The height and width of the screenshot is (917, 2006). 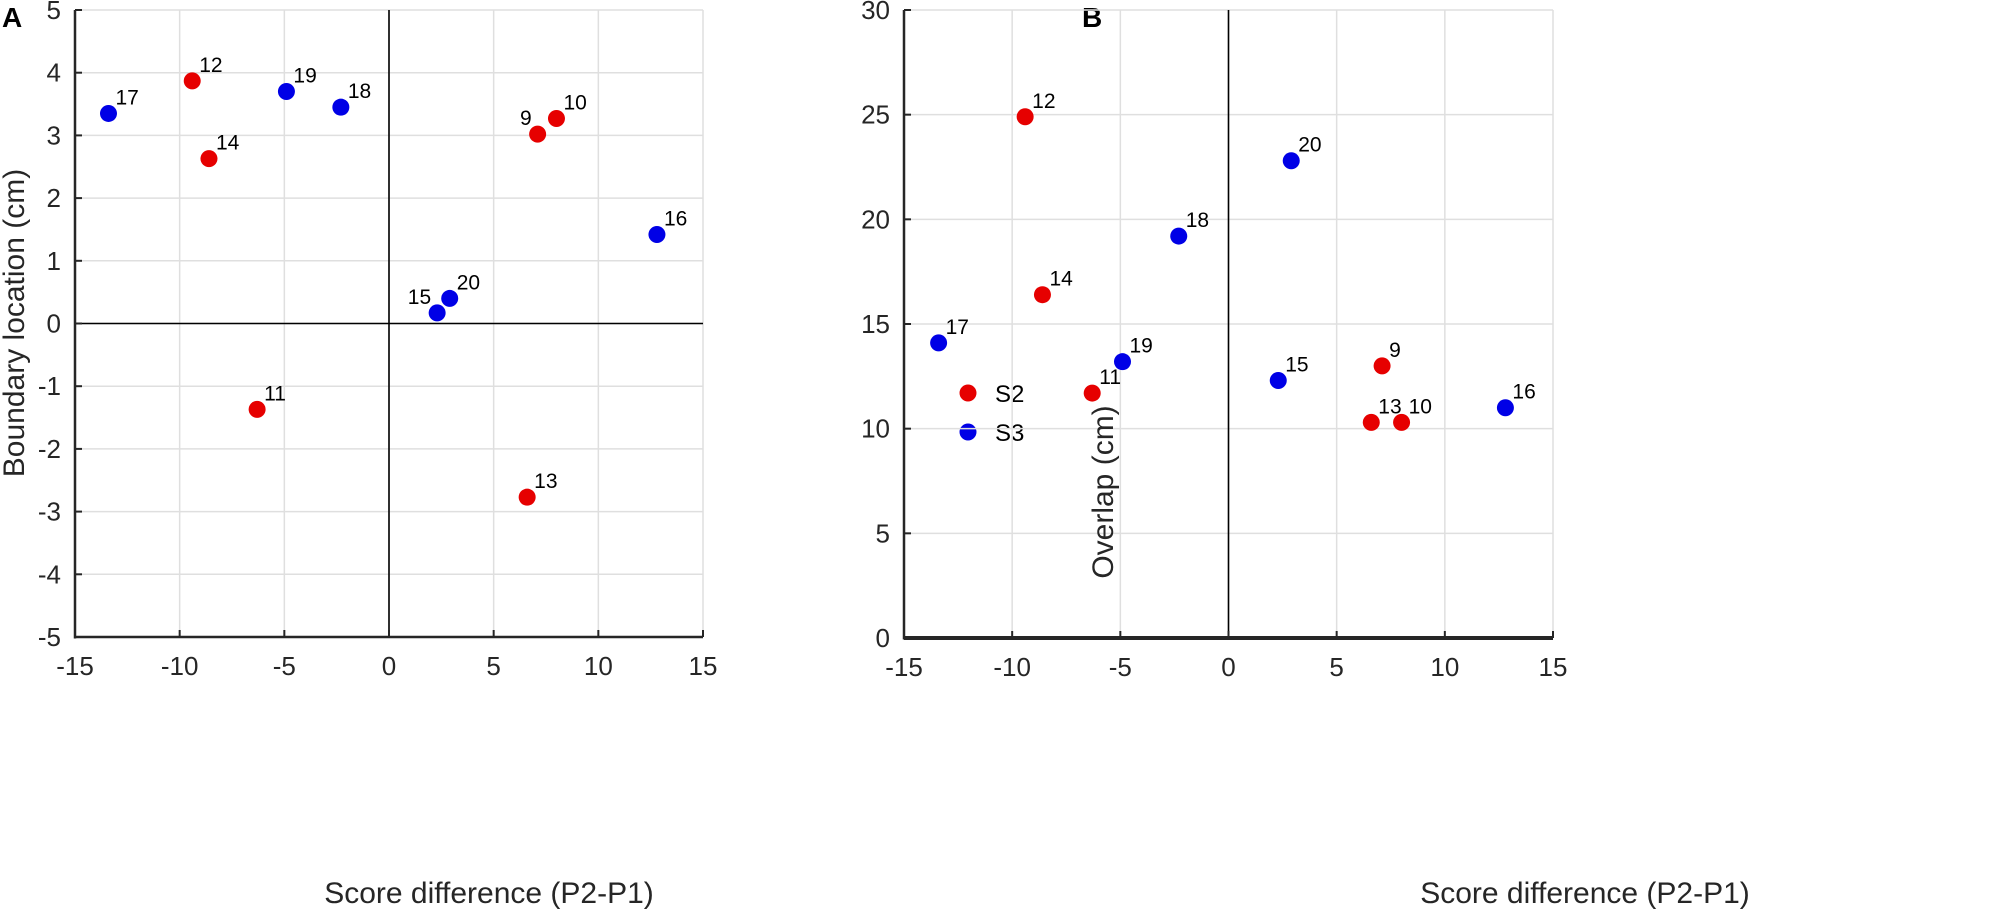 I want to click on panel-b-y-tick-label: 0, so click(x=883, y=638).